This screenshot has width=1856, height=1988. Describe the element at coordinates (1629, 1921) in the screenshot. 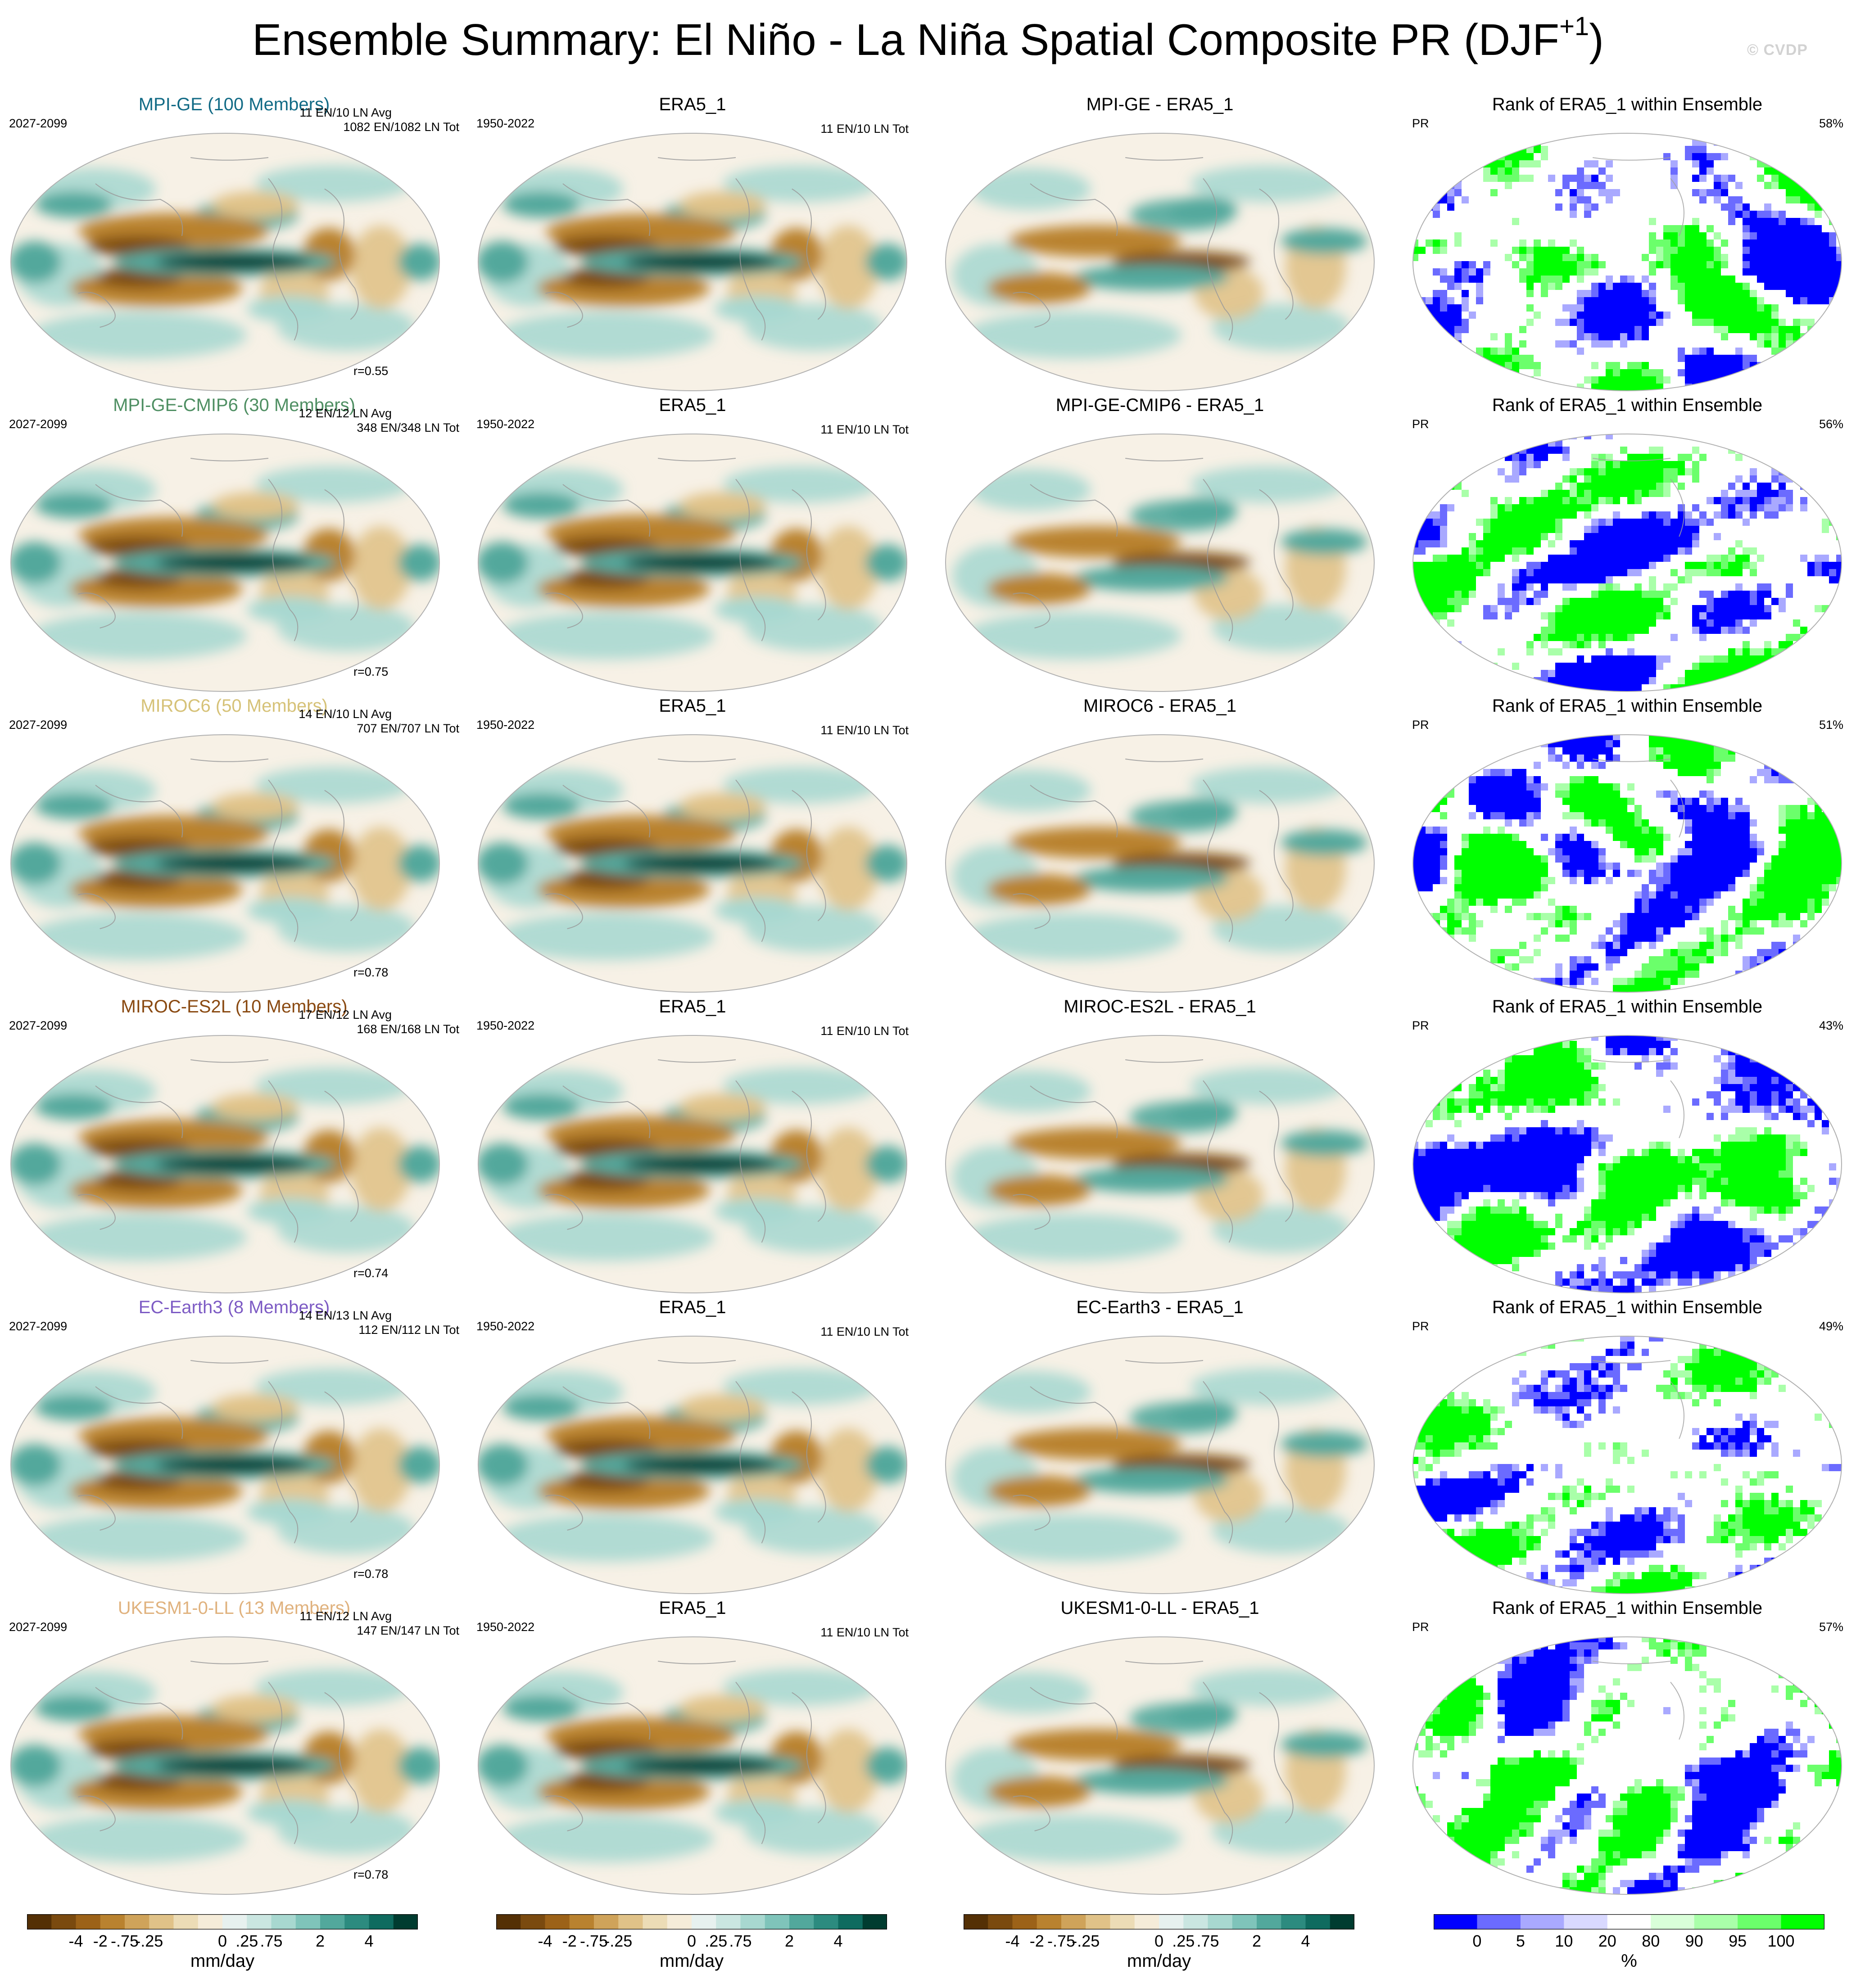

I see `rank-colorbar` at that location.